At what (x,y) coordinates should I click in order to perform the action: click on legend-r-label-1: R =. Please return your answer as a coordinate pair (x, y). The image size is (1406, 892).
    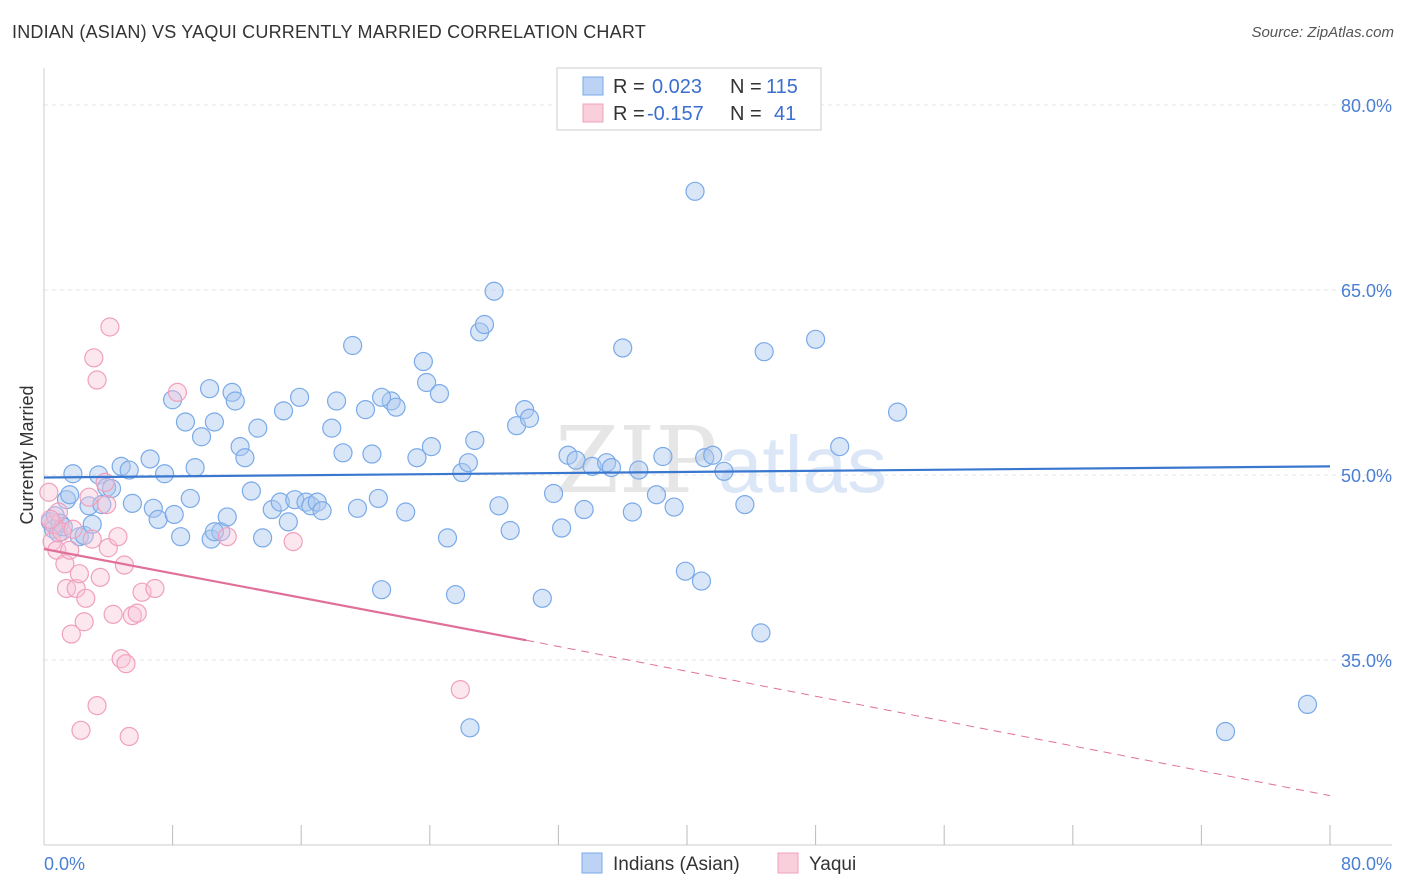
    Looking at the image, I should click on (629, 87).